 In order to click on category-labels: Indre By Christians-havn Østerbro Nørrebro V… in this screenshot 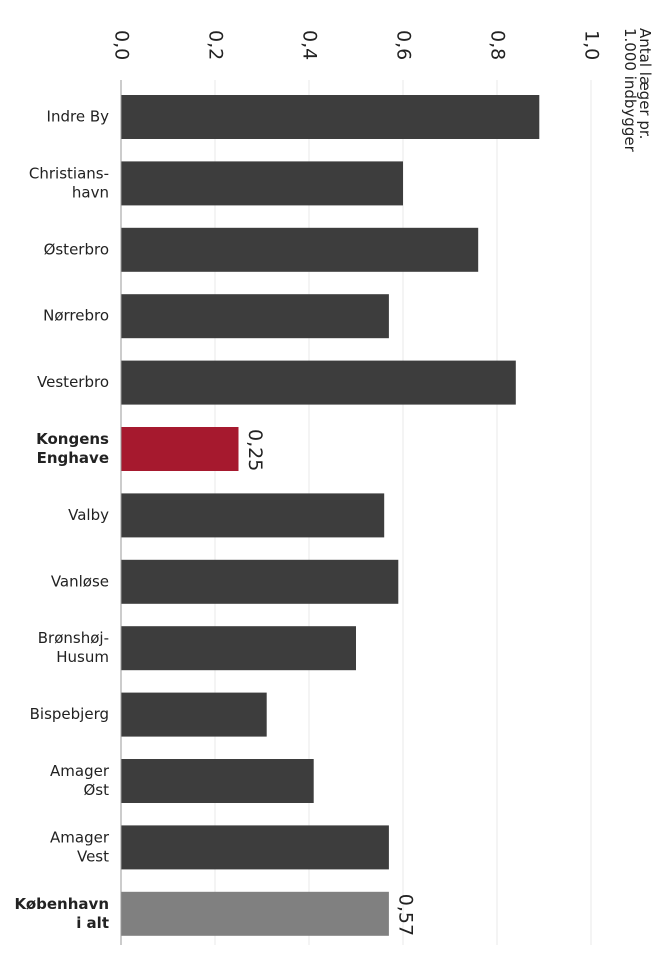, I will do `click(61, 520)`.